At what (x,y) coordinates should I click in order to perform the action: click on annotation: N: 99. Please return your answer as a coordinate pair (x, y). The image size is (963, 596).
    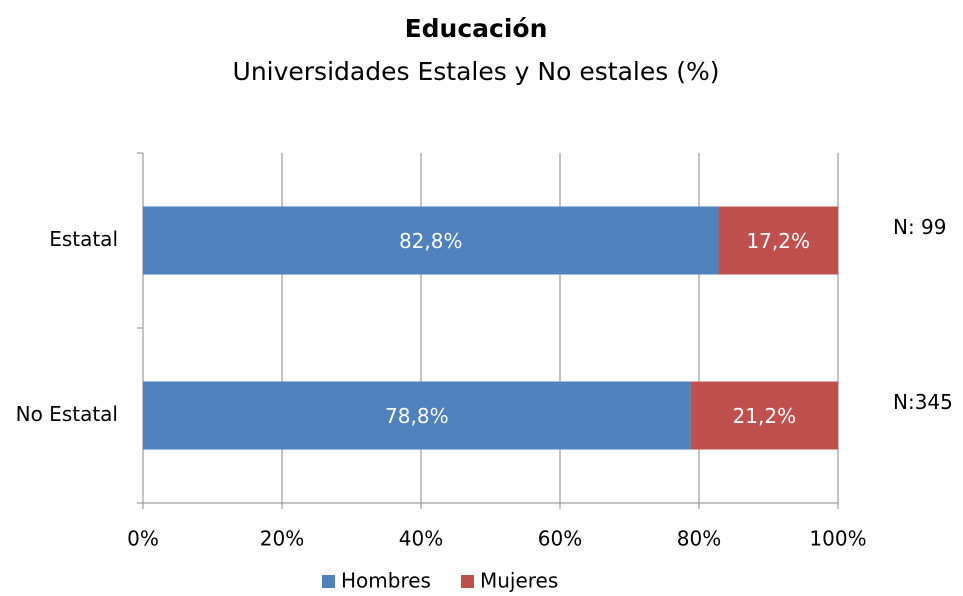
    Looking at the image, I should click on (920, 227).